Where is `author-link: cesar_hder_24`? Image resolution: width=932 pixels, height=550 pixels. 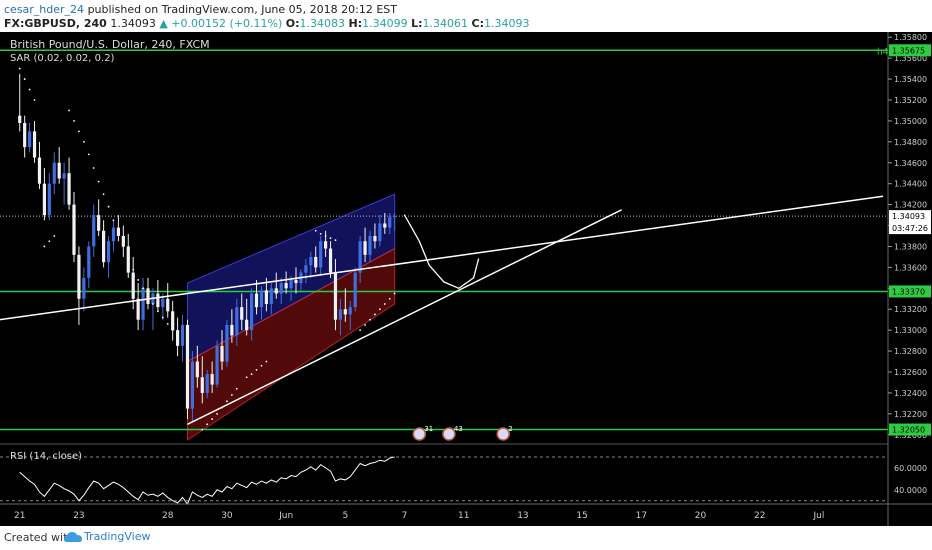 author-link: cesar_hder_24 is located at coordinates (44, 9).